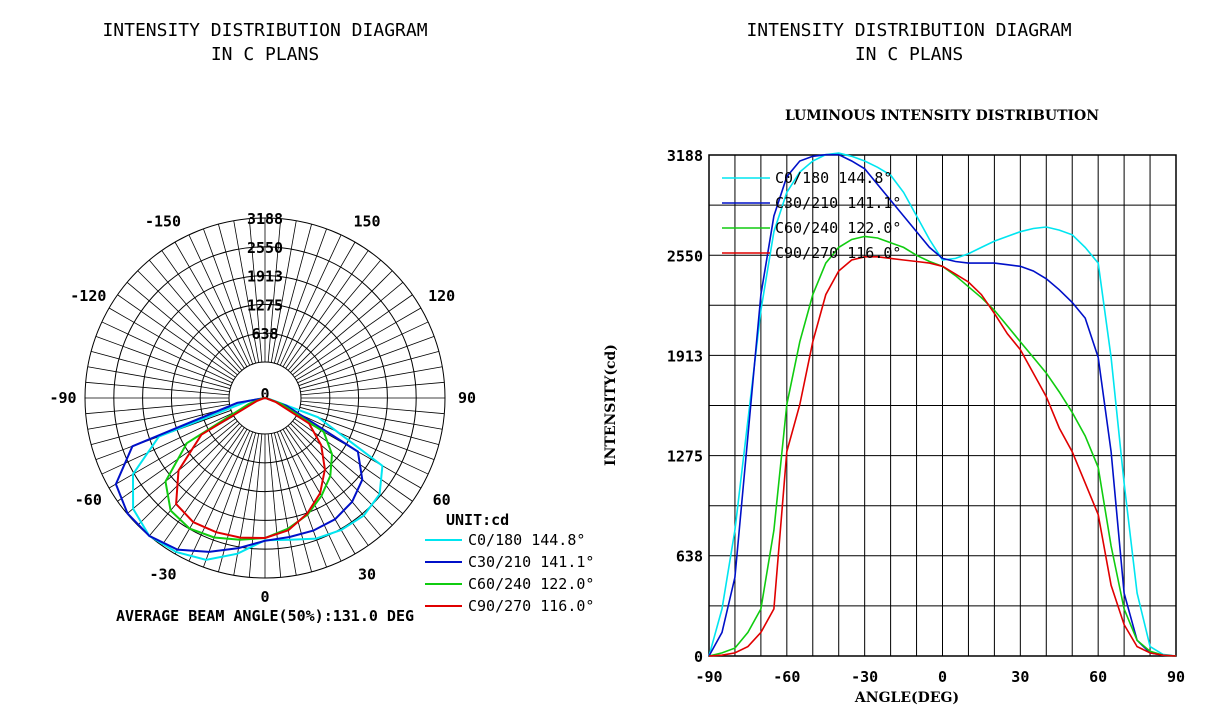 The image size is (1222, 718). Describe the element at coordinates (265, 248) in the screenshot. I see `radial-tick-label: 2550` at that location.